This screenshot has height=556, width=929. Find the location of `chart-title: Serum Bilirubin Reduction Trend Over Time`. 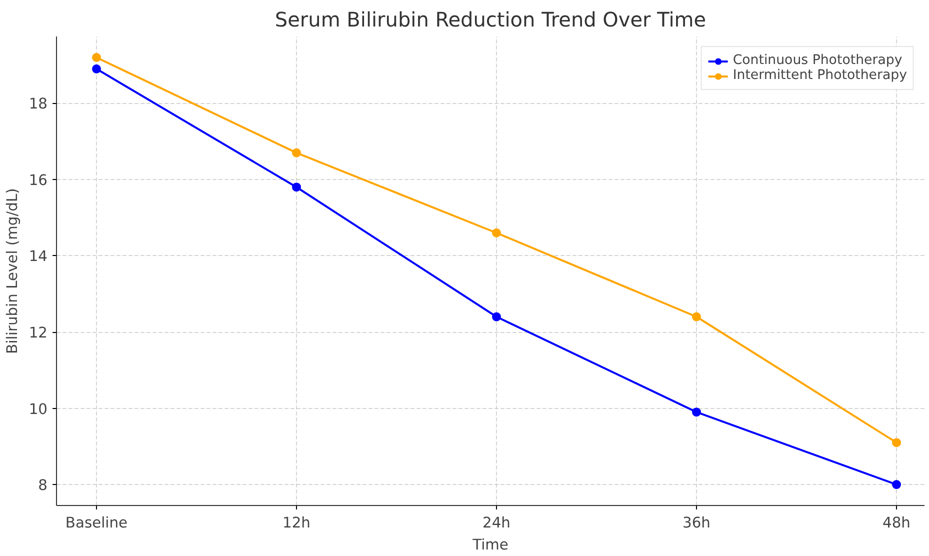

chart-title: Serum Bilirubin Reduction Trend Over Time is located at coordinates (490, 20).